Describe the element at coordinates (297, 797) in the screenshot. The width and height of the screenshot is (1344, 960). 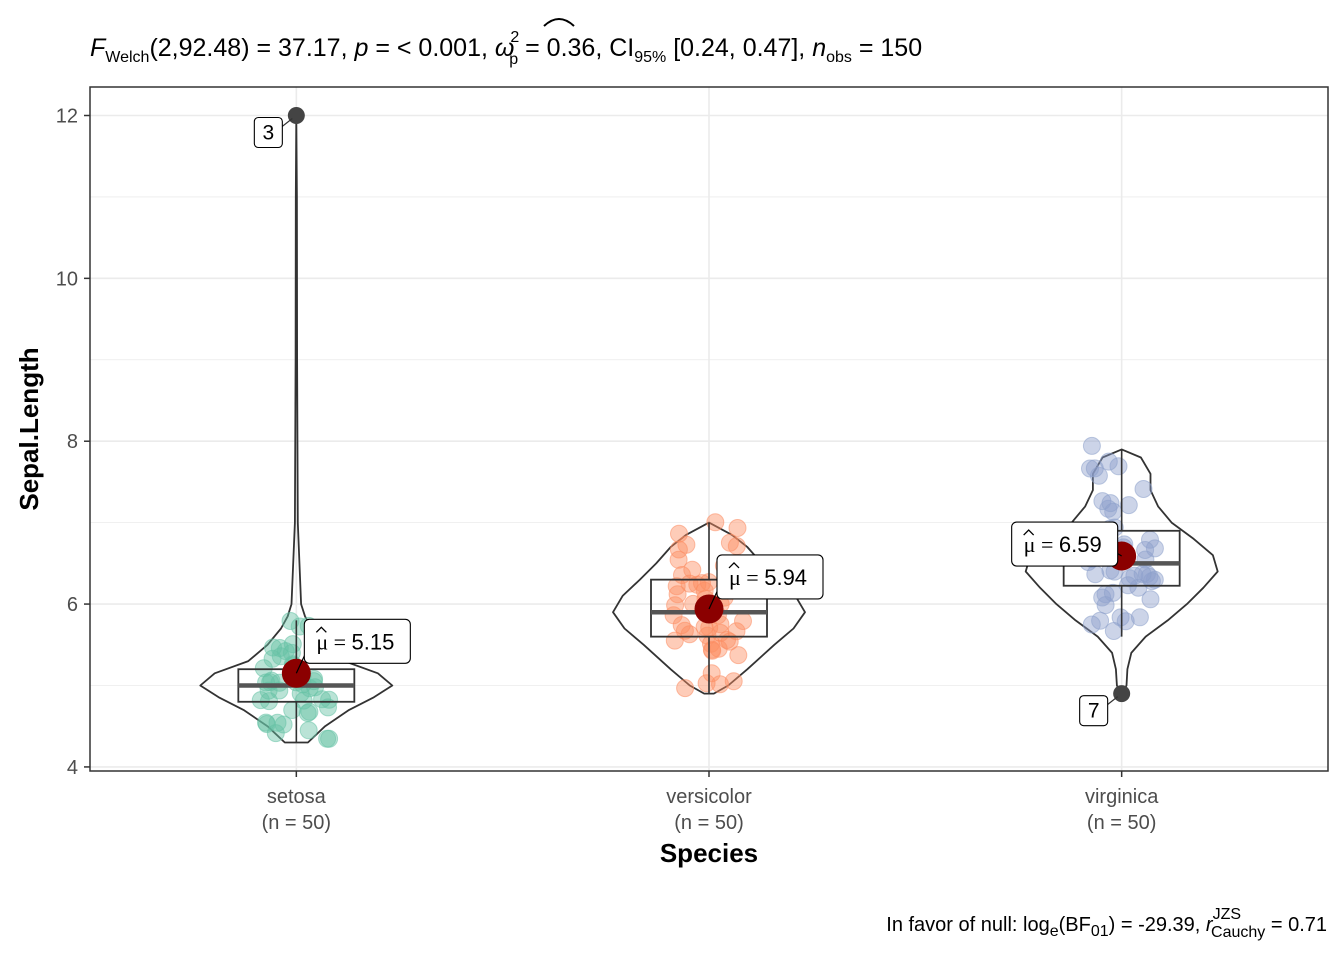
I see `x-tick-label: setosa` at that location.